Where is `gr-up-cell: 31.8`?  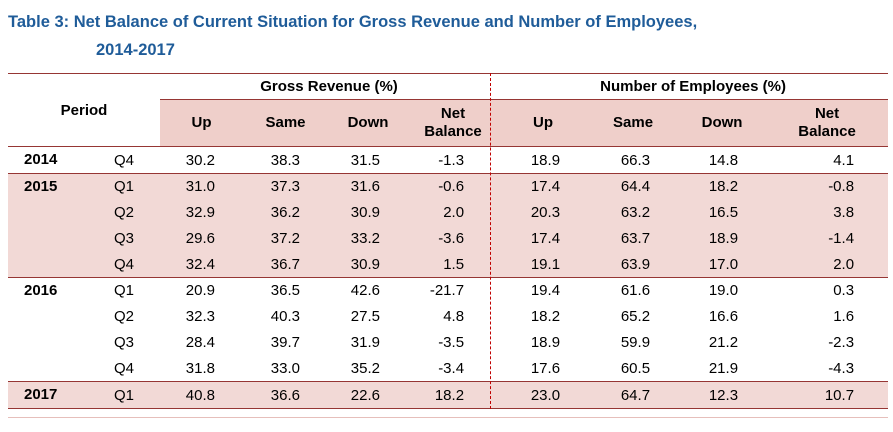
gr-up-cell: 31.8 is located at coordinates (201, 368).